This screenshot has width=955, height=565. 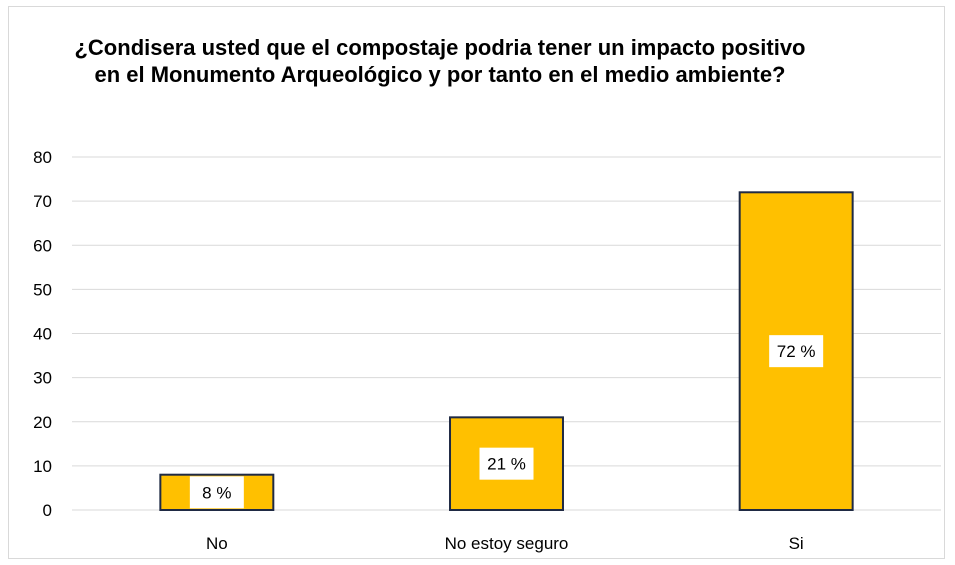 I want to click on y-tick-label: 0, so click(x=47, y=510).